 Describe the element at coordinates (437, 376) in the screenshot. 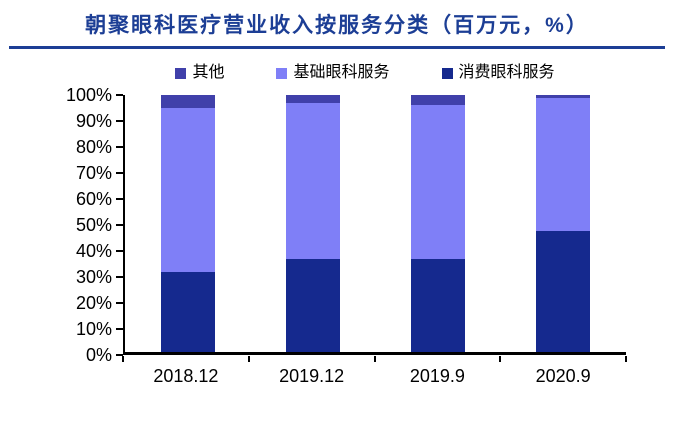

I see `x-category-label: 2019.9` at that location.